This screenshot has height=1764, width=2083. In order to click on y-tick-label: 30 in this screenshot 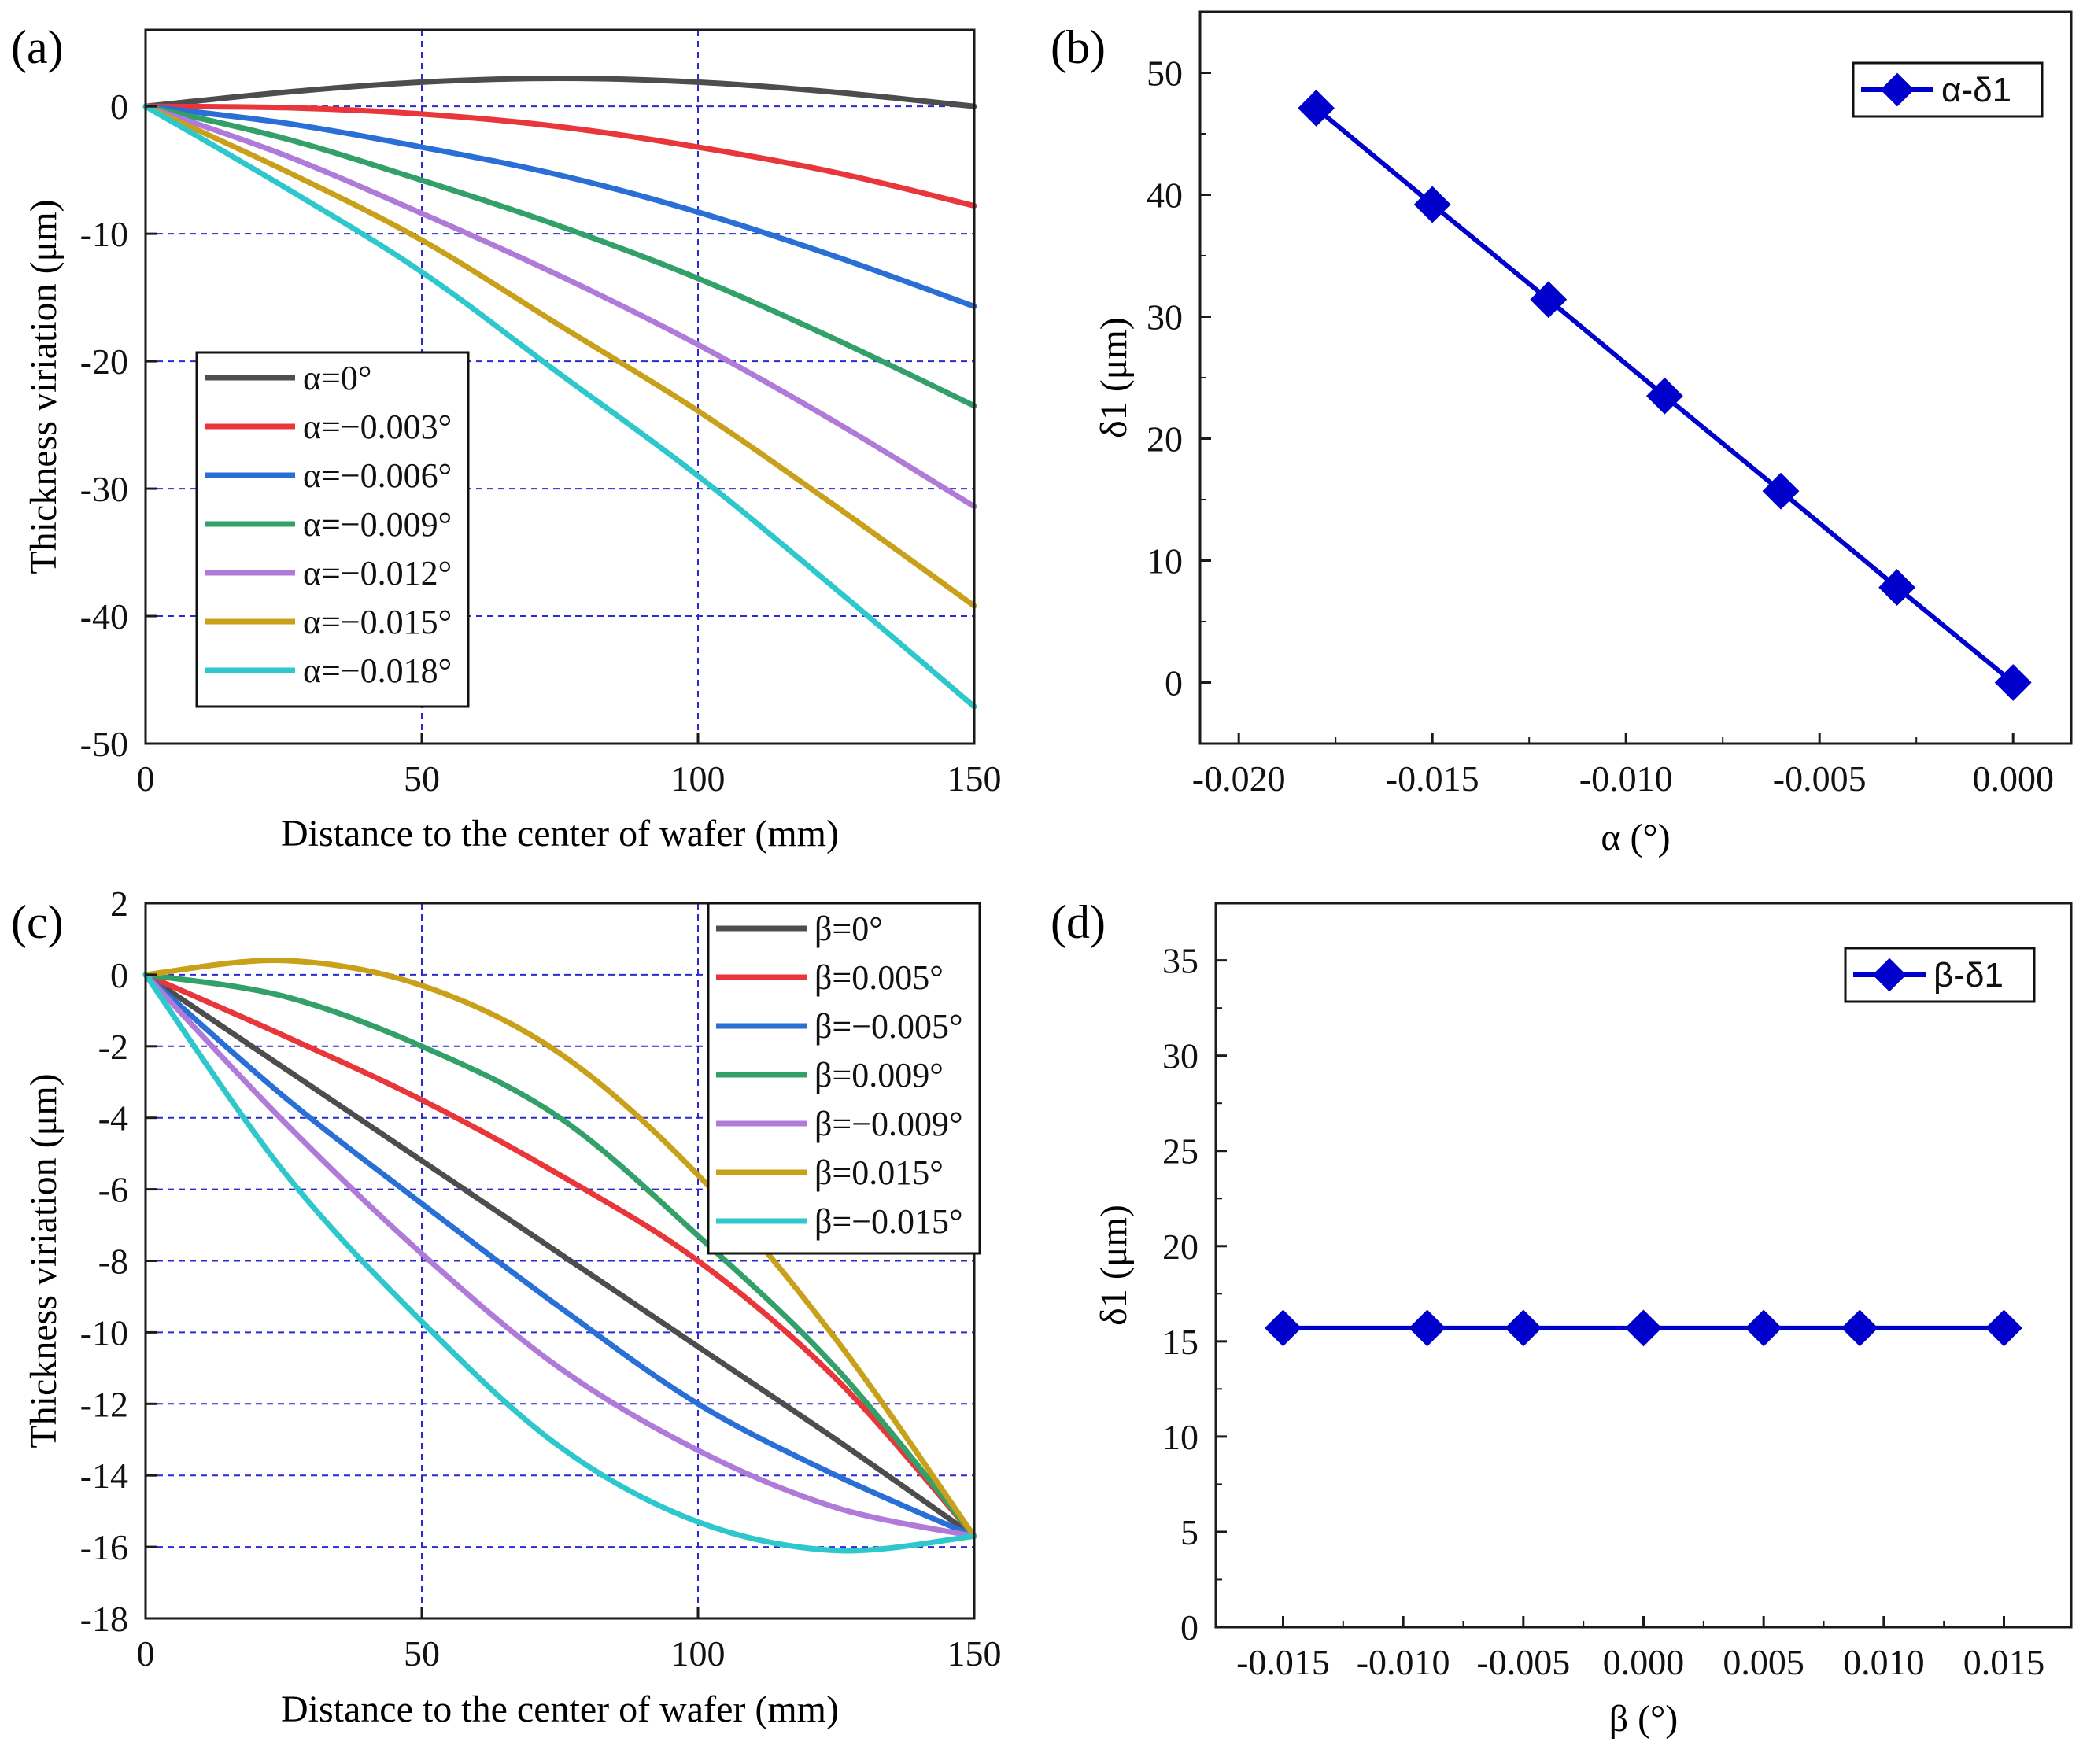, I will do `click(1180, 1056)`.